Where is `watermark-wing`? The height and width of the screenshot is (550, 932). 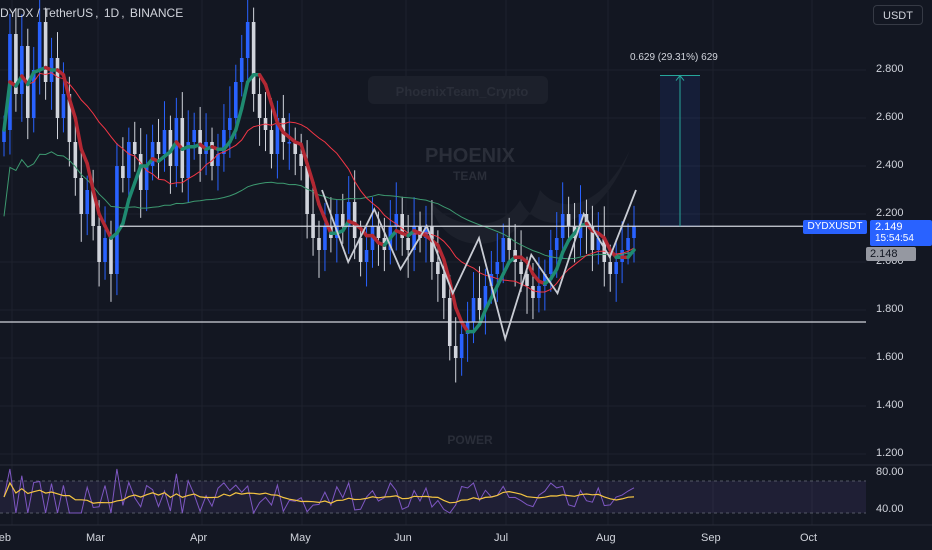
watermark-wing is located at coordinates (530, 197).